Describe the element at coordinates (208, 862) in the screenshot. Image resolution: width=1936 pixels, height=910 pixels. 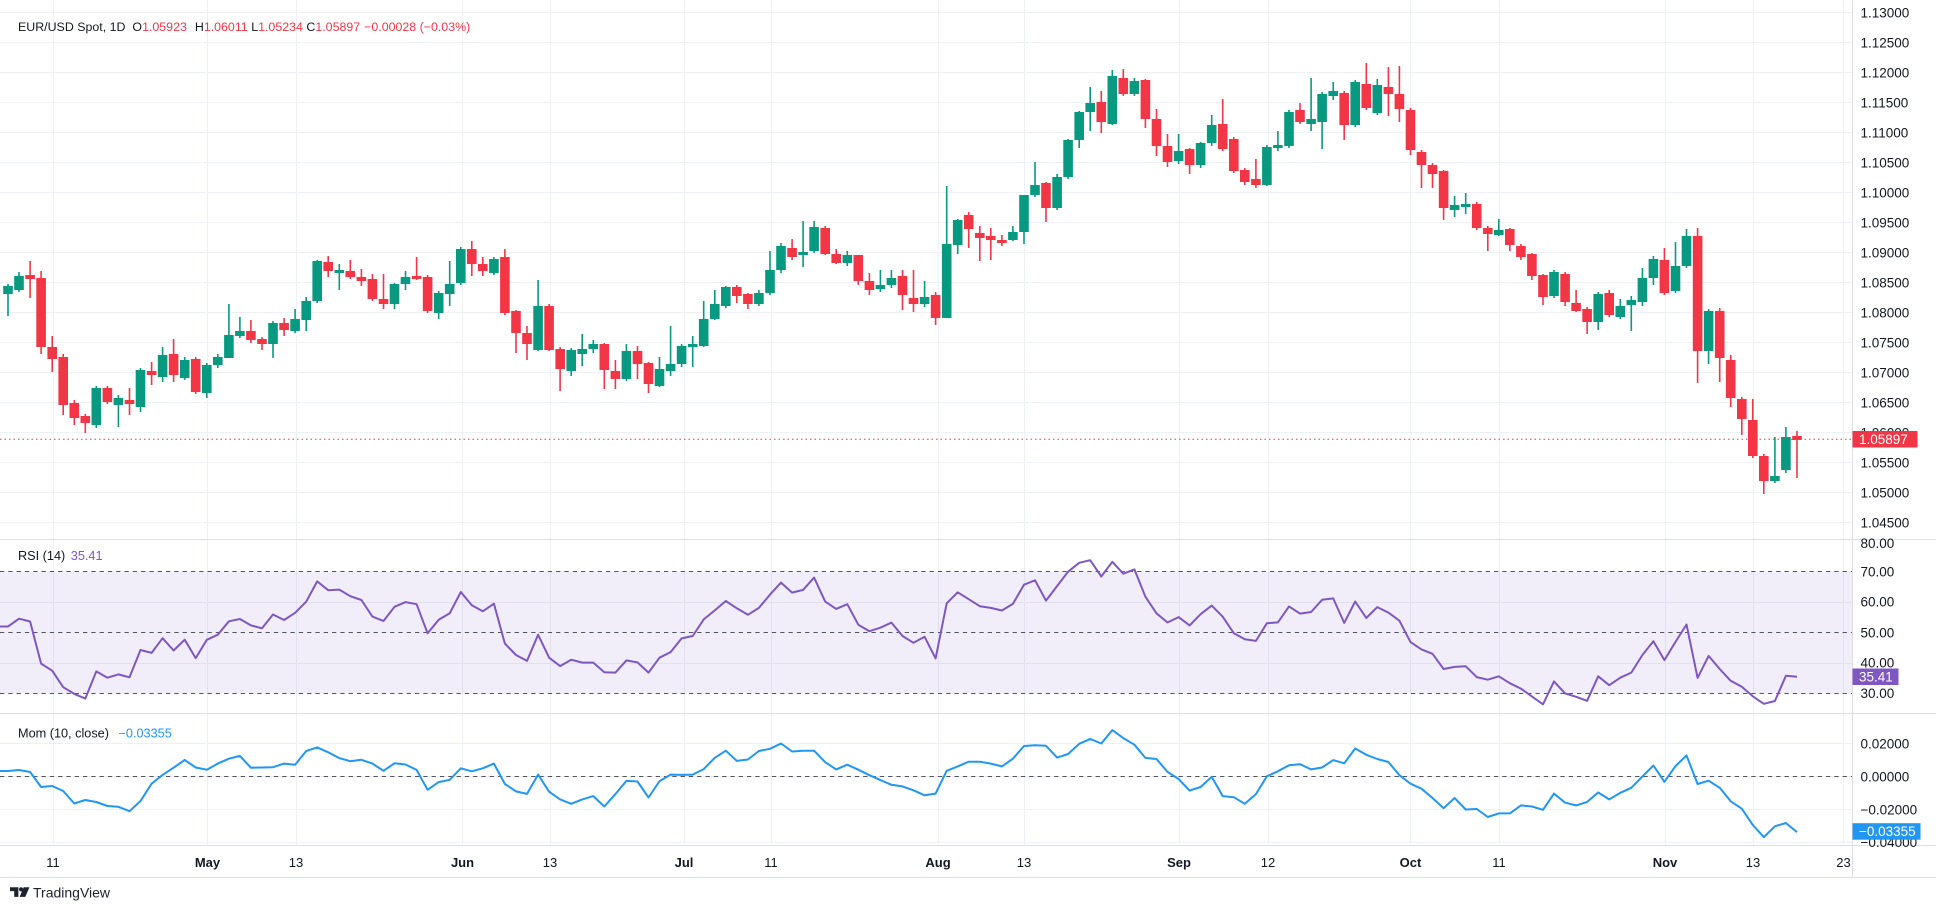
I see `svg-text: May` at that location.